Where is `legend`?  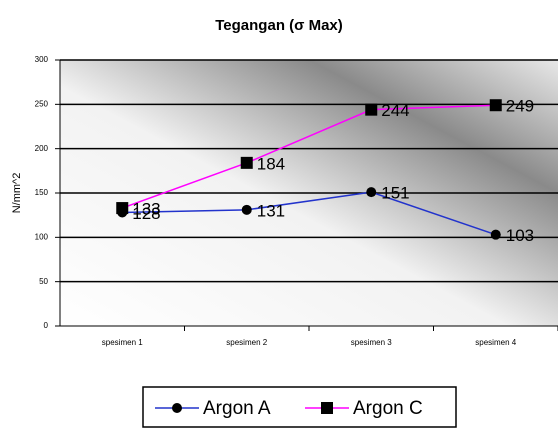 legend is located at coordinates (299, 407).